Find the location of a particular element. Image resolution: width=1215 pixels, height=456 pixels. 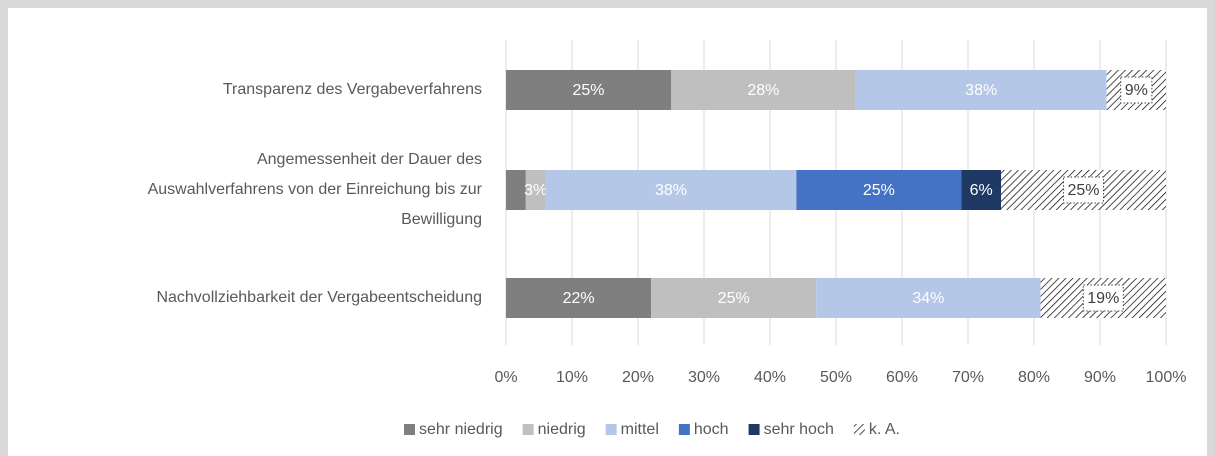

x-tick-label: 20% is located at coordinates (638, 377).